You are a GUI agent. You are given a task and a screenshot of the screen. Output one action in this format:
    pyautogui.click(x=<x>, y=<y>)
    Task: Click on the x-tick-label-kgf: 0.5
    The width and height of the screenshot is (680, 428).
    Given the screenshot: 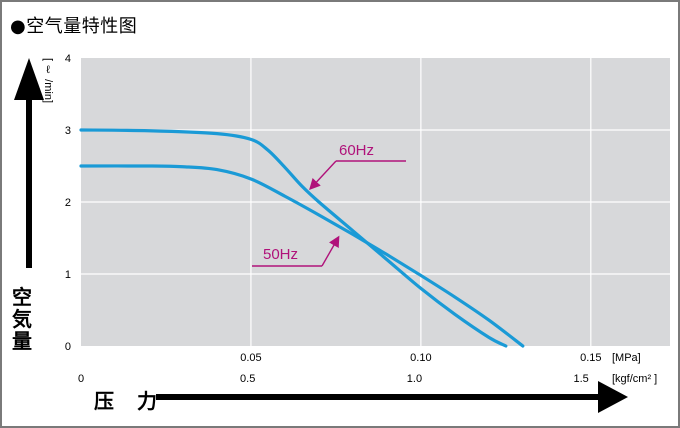 What is the action you would take?
    pyautogui.click(x=247, y=379)
    